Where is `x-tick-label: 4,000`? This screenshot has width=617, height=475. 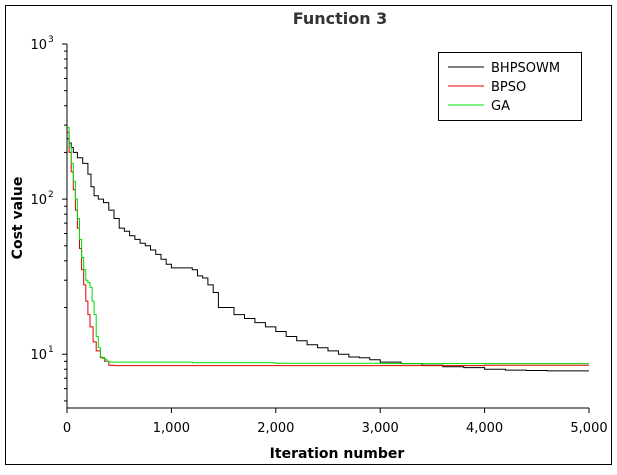
x-tick-label: 4,000 is located at coordinates (484, 428).